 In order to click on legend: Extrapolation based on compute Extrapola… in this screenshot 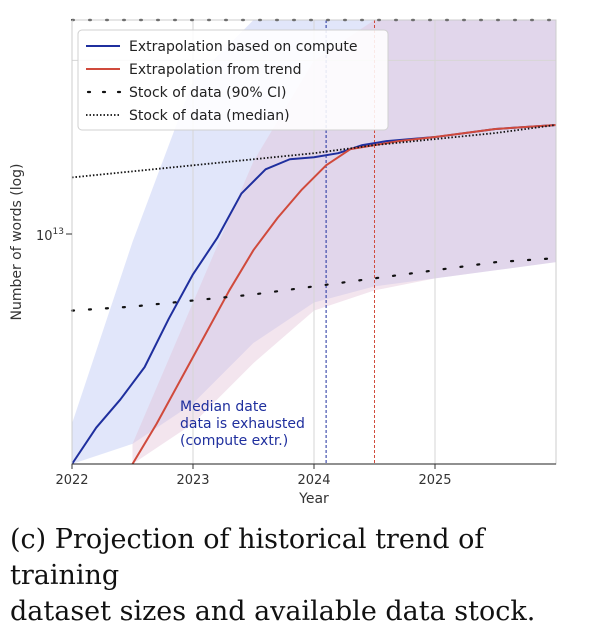, I will do `click(233, 80)`.